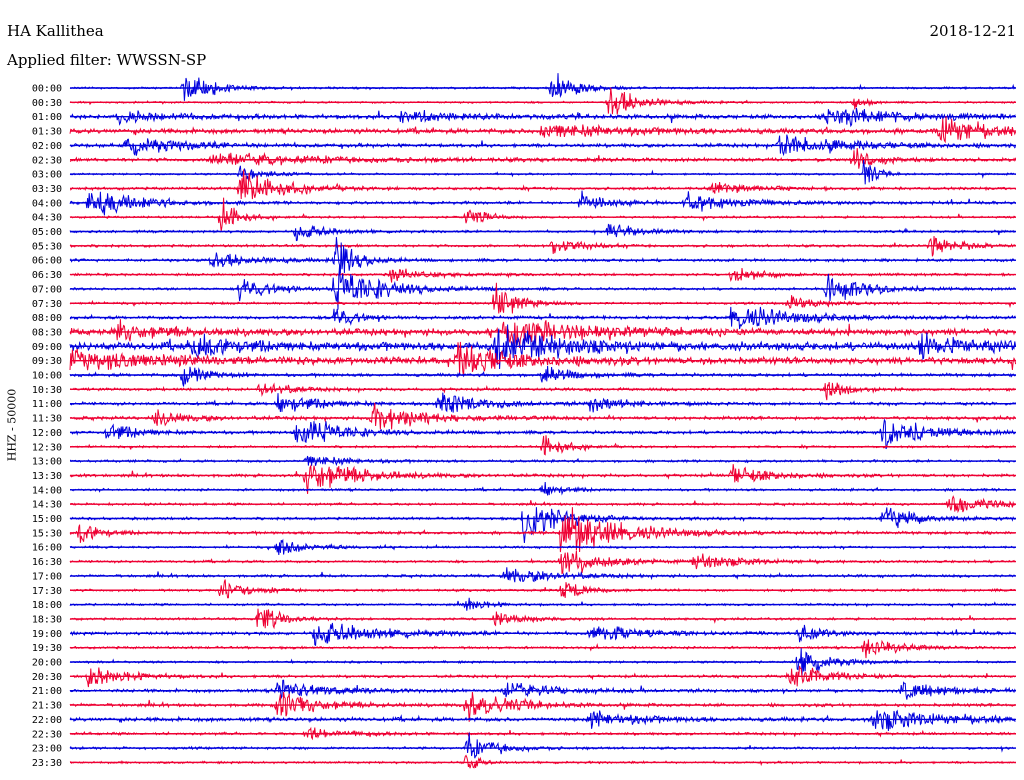  What do you see at coordinates (47, 691) in the screenshot?
I see `hour-tick-label: 21:00` at bounding box center [47, 691].